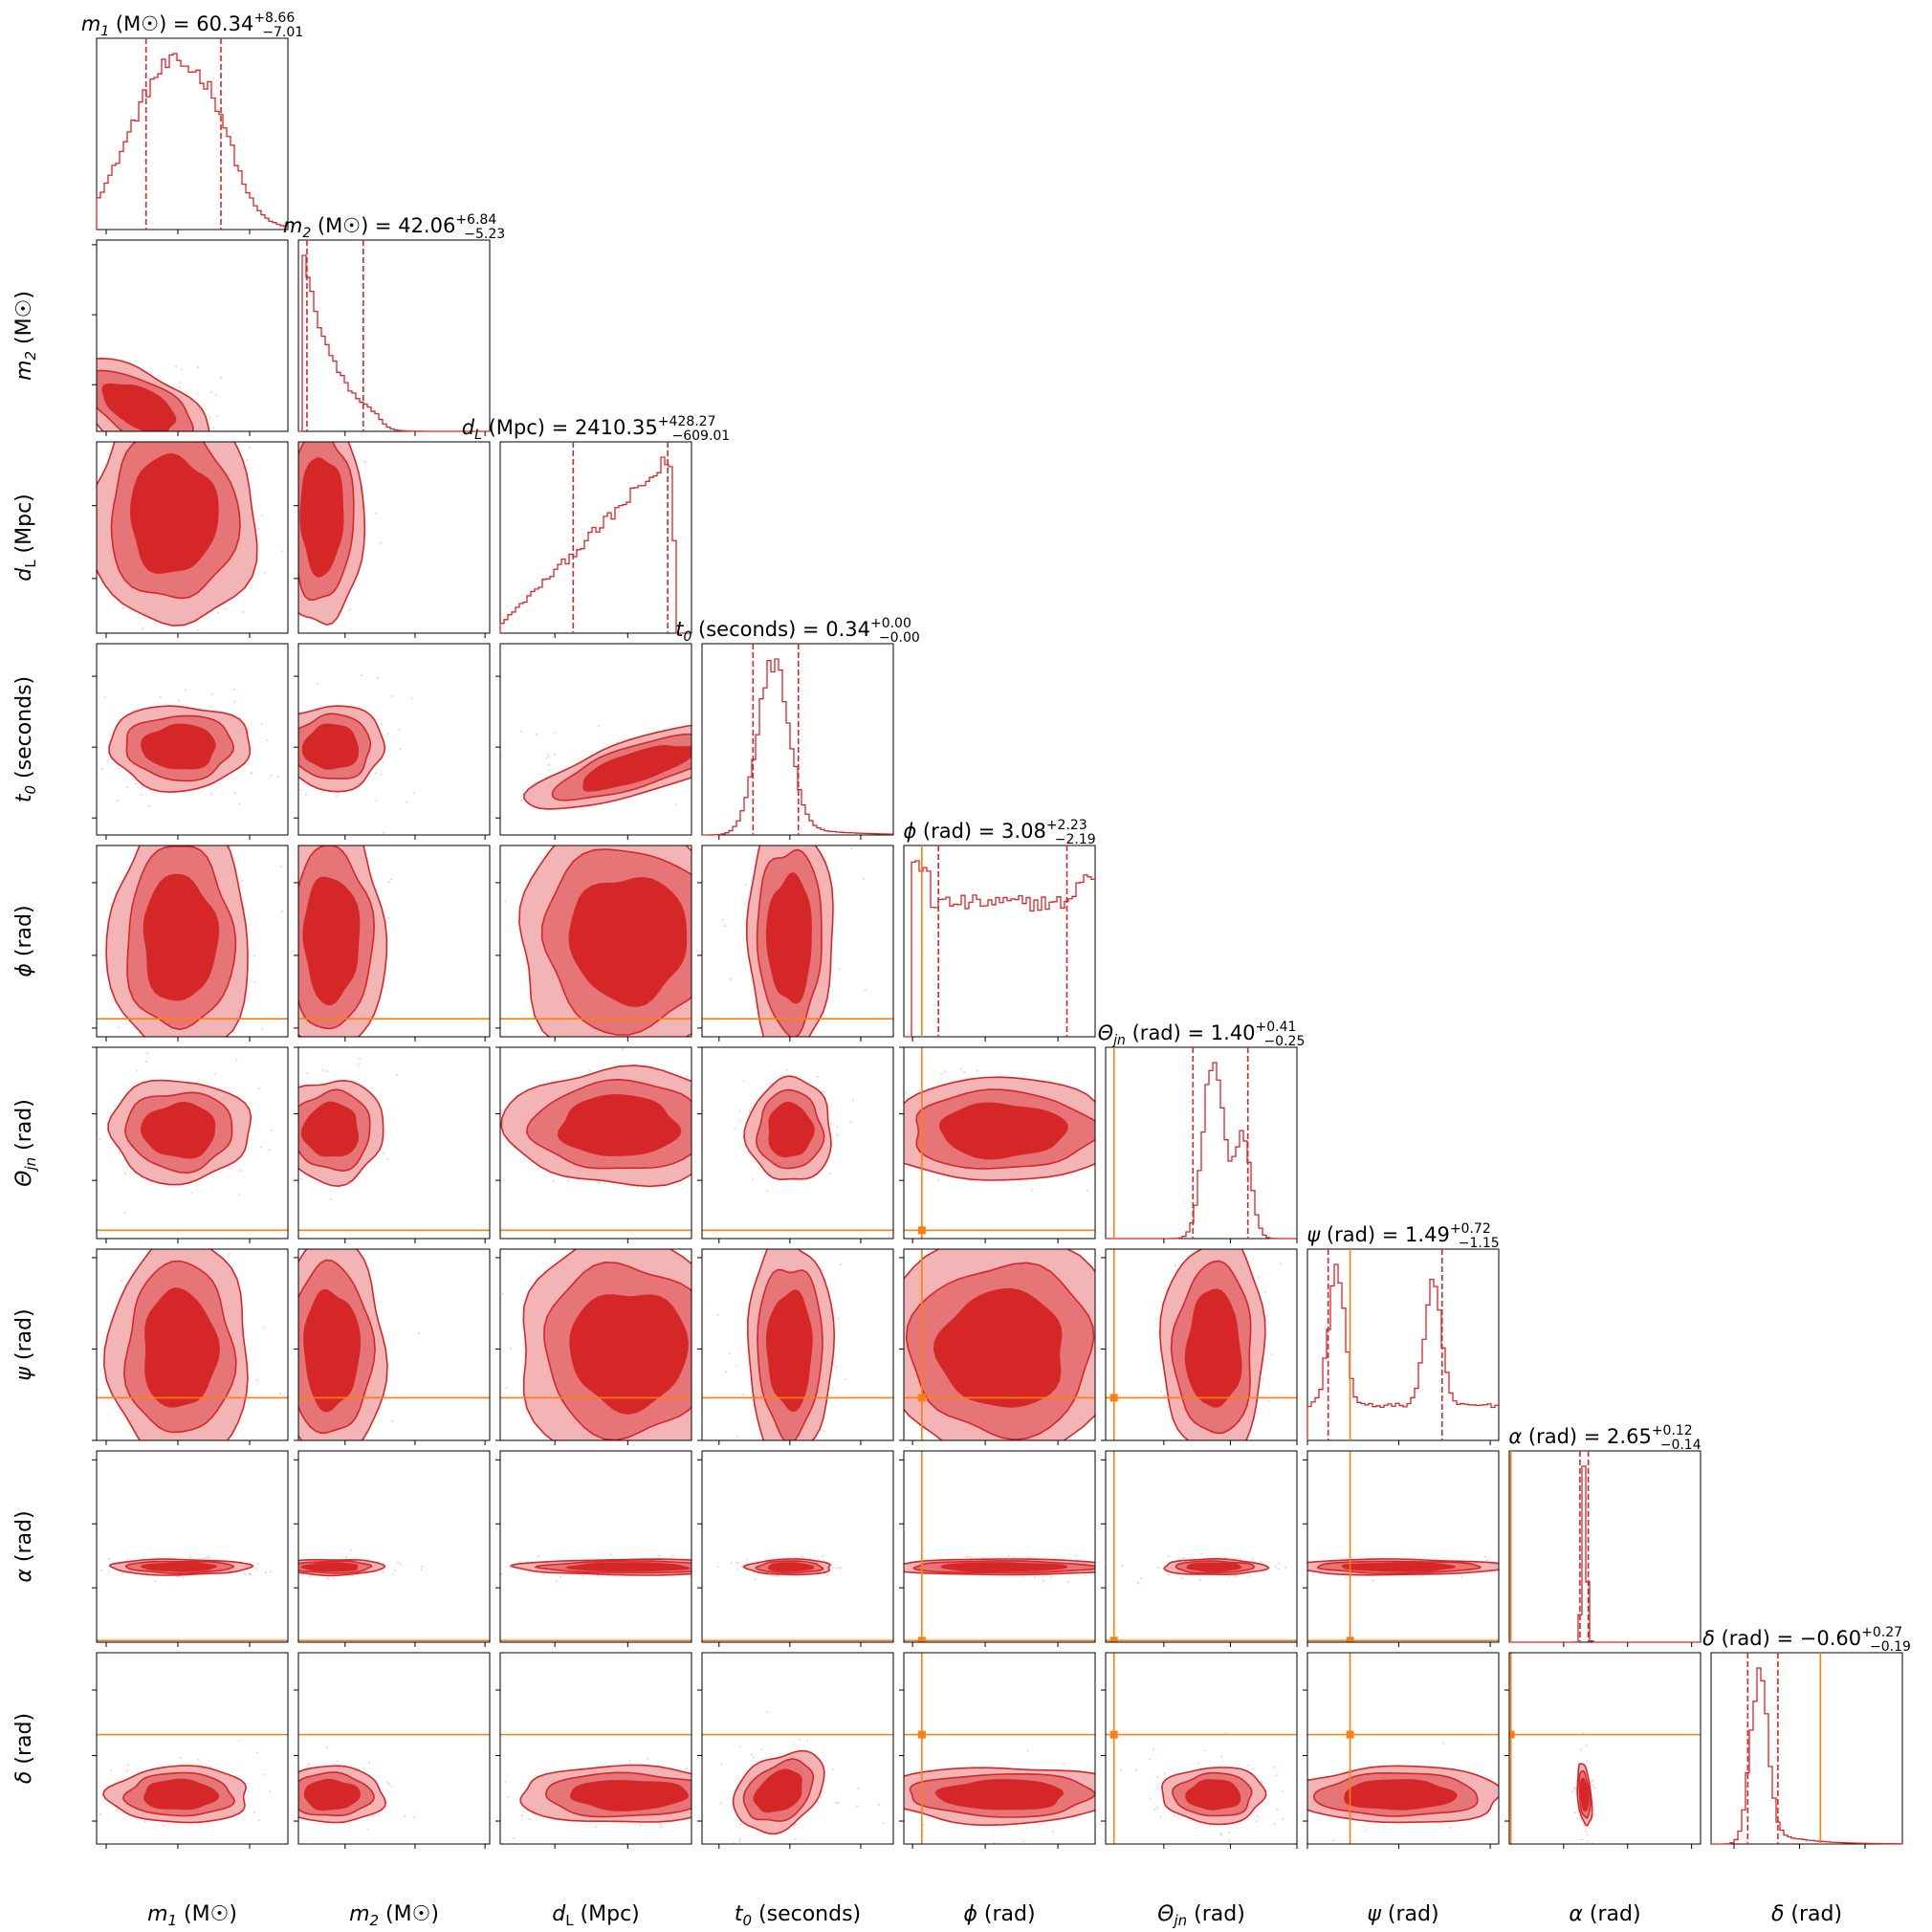 Image resolution: width=1932 pixels, height=1932 pixels. What do you see at coordinates (192, 134) in the screenshot?
I see `hist-frame` at bounding box center [192, 134].